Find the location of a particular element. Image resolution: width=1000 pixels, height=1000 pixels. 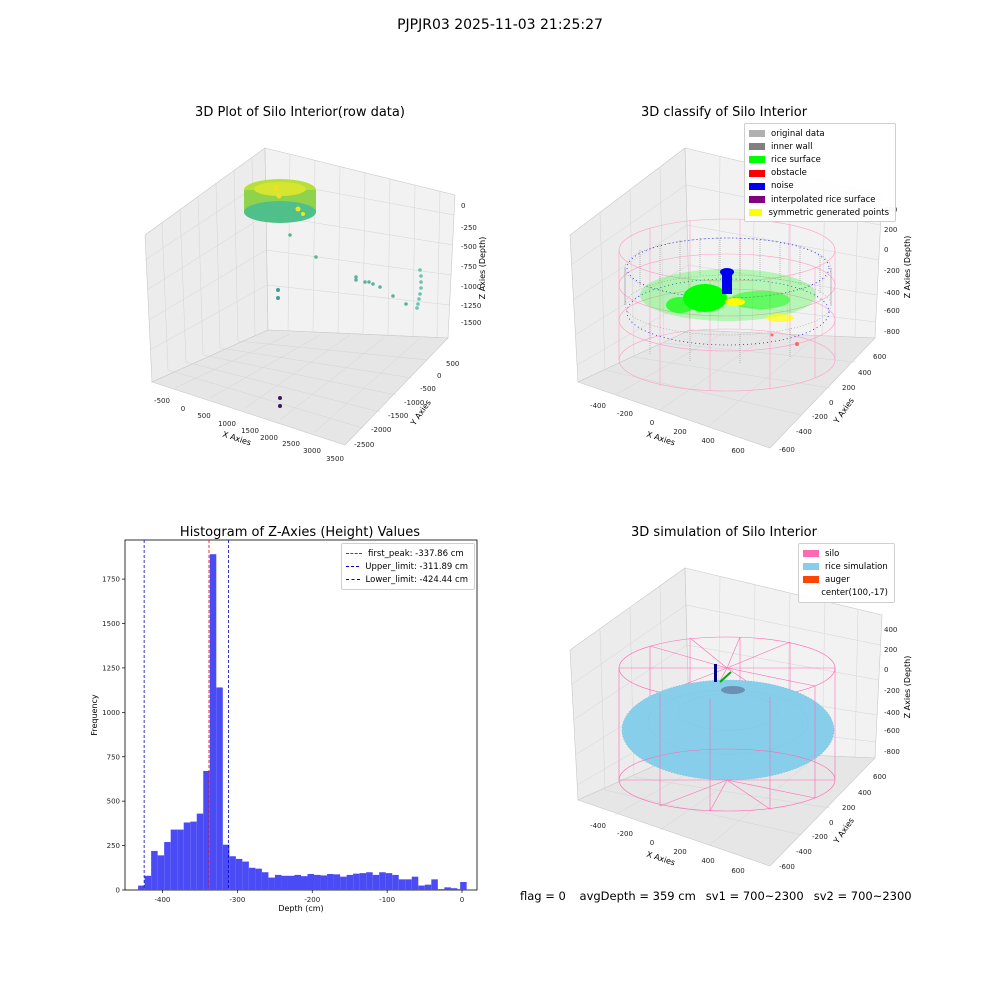

histogram-xlabel: Depth (cm) is located at coordinates (300, 908).